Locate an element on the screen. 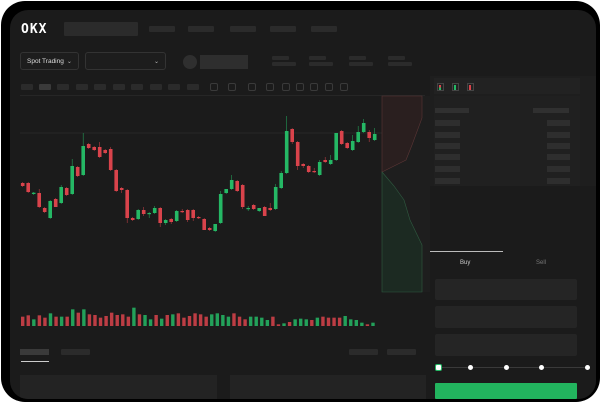 The height and width of the screenshot is (405, 603). book-both-icon is located at coordinates (440, 87).